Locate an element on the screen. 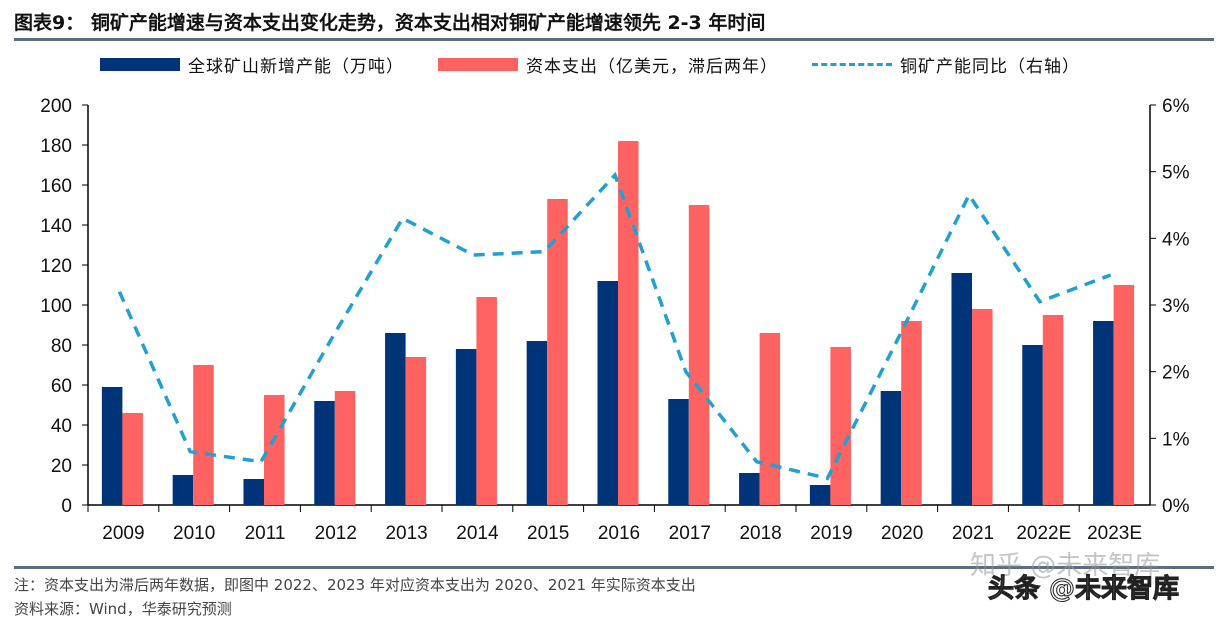  watermark-toutiao: 头条 @未来智库 is located at coordinates (1083, 586).